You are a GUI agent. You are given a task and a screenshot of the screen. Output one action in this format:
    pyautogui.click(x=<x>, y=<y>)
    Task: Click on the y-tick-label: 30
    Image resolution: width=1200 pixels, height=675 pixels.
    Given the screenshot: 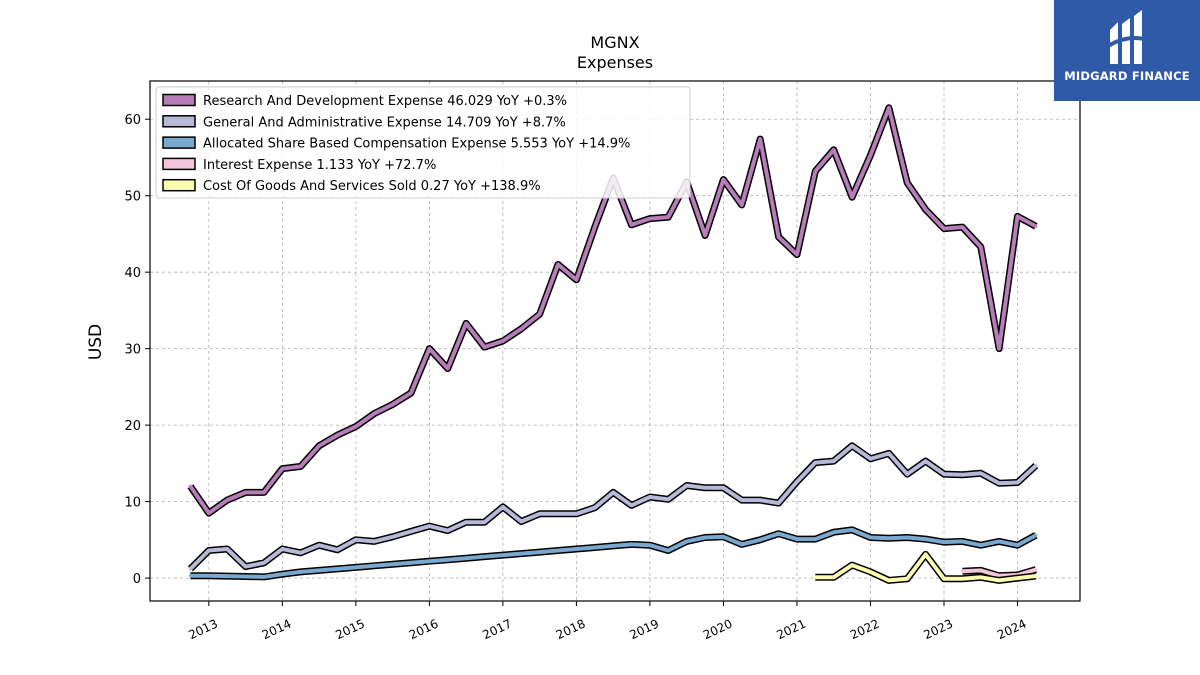 What is the action you would take?
    pyautogui.click(x=132, y=350)
    